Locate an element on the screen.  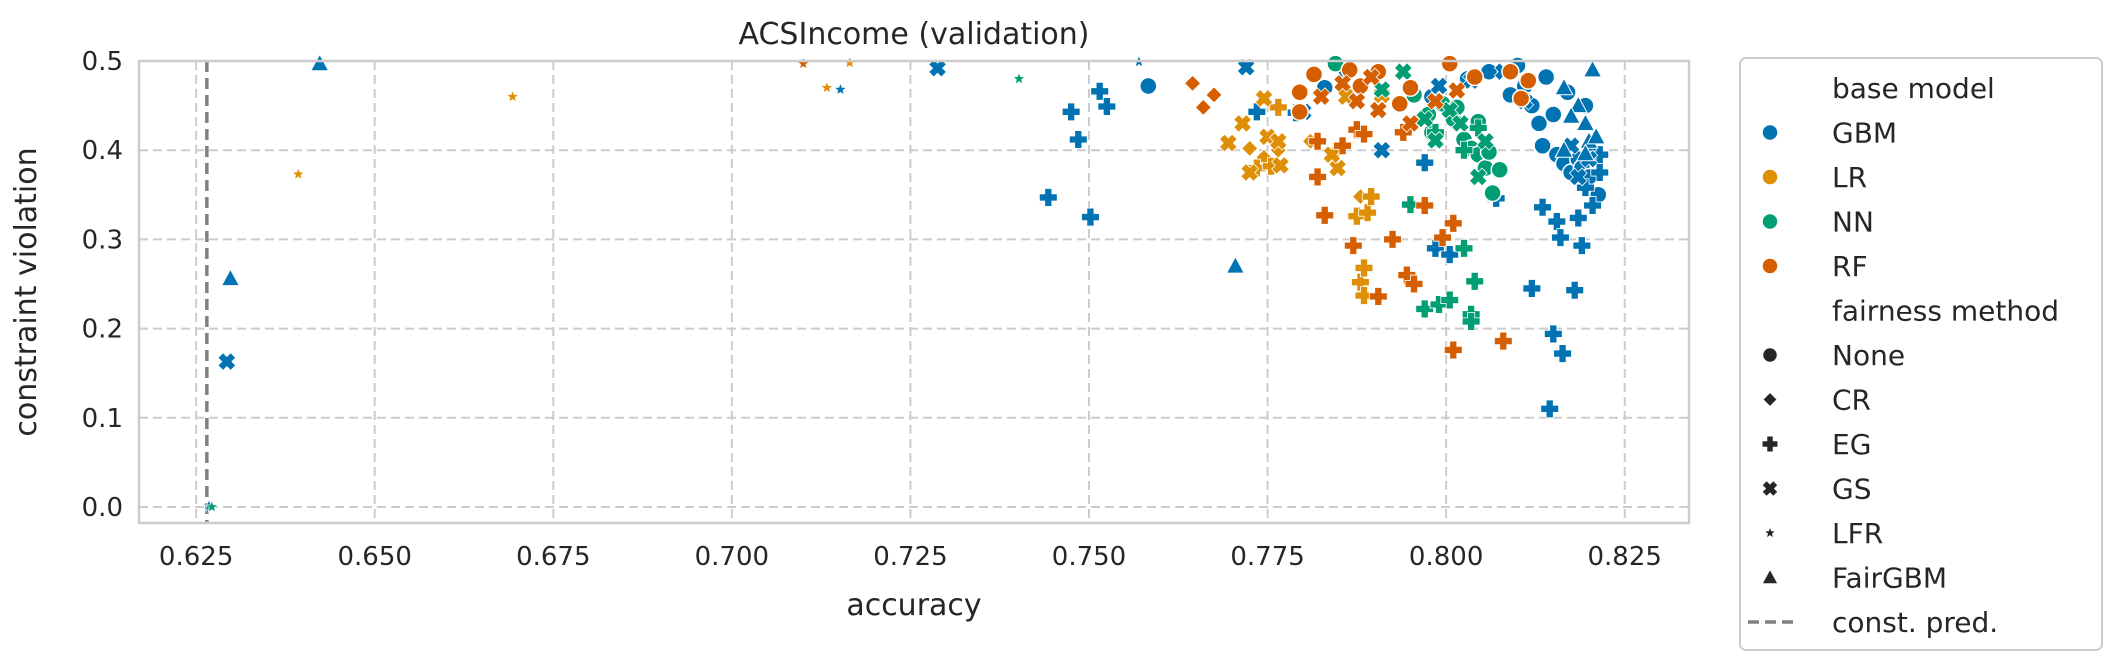
x-axis-label: accuracy is located at coordinates (913, 605).